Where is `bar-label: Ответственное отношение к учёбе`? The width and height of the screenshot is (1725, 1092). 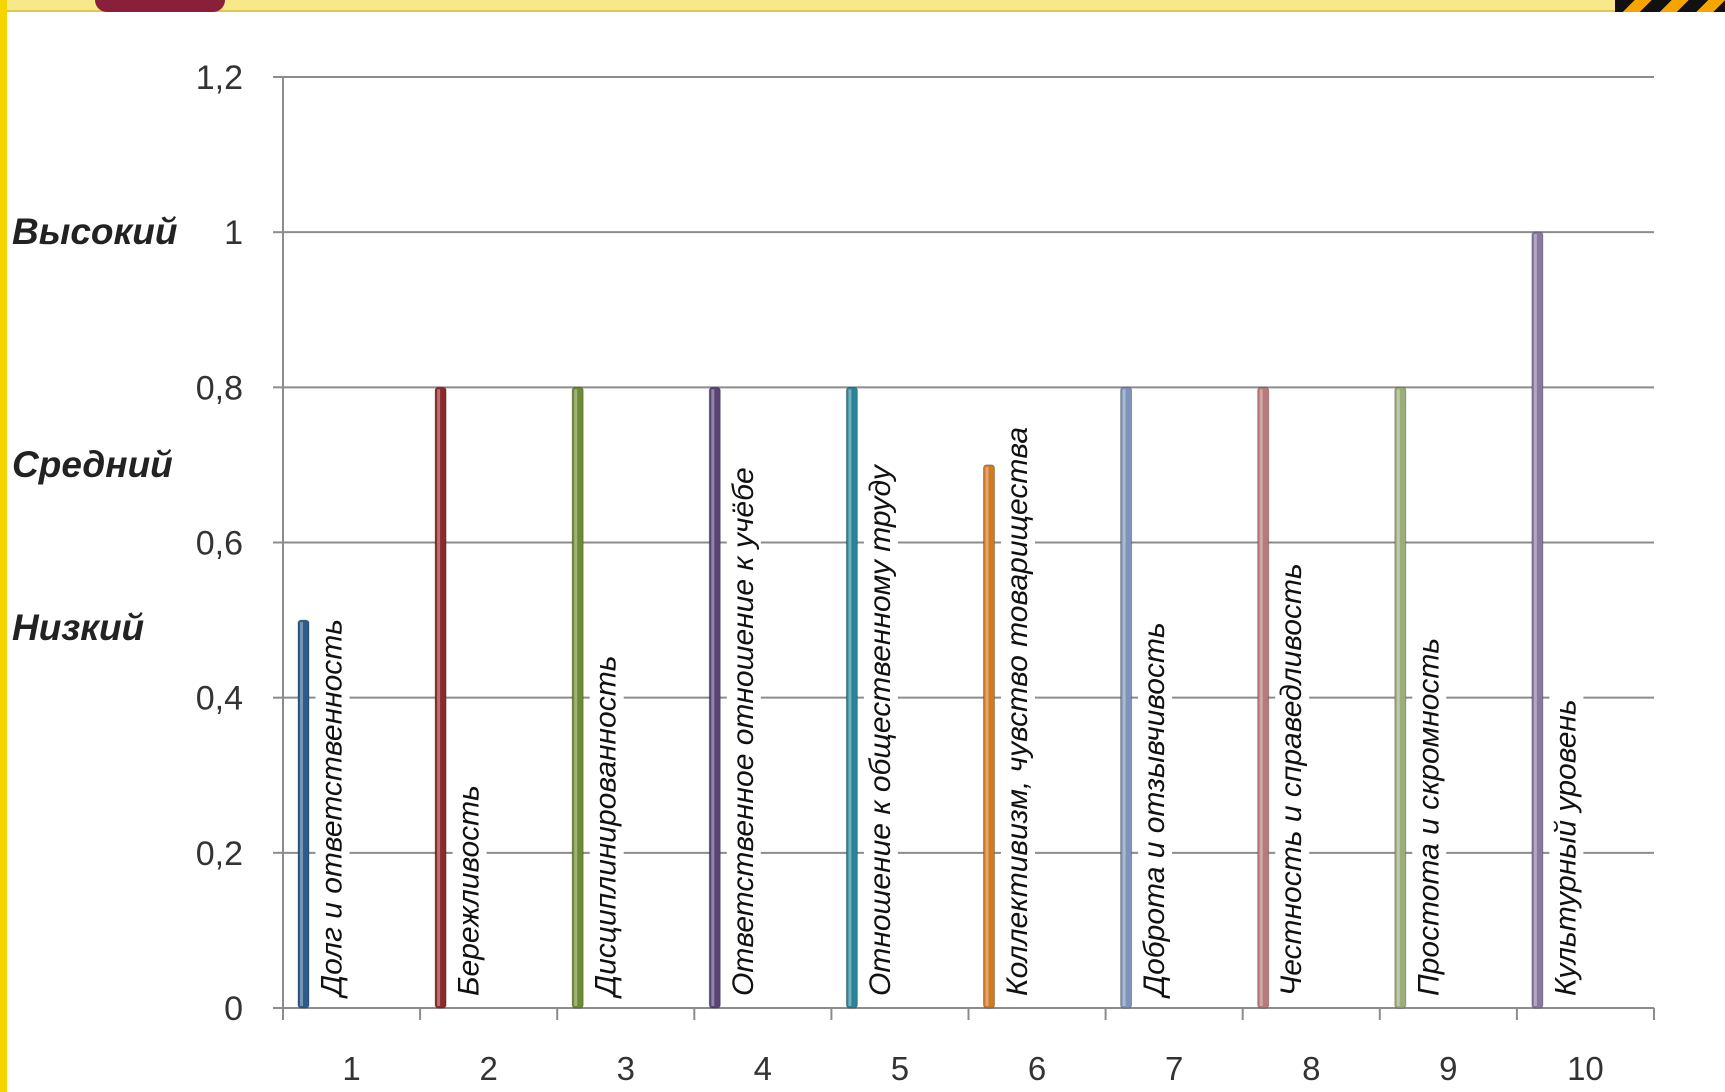
bar-label: Ответственное отношение к учёбе is located at coordinates (743, 731).